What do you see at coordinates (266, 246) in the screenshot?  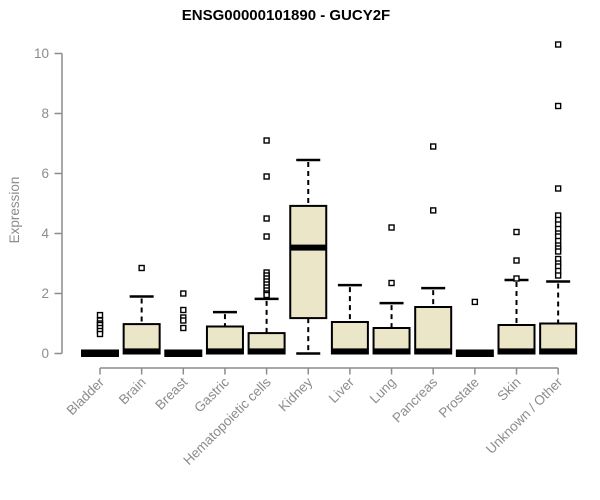 I see `boxplot-hematopoietic-cells` at bounding box center [266, 246].